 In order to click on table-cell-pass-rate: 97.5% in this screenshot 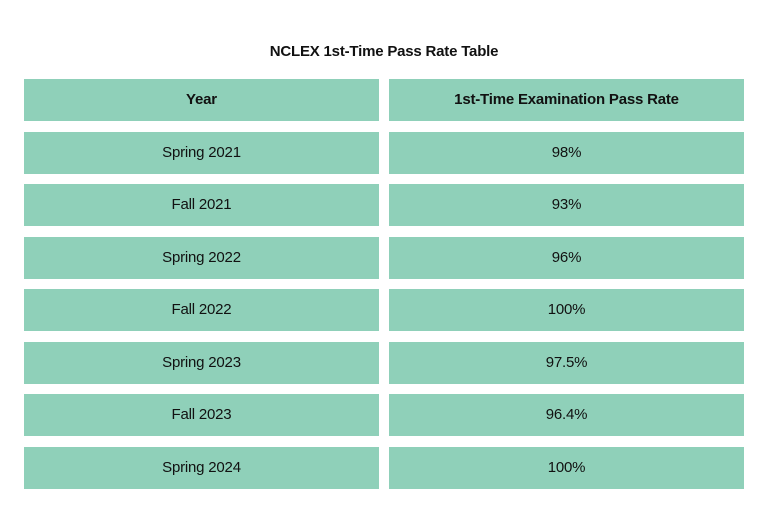, I will do `click(566, 362)`.